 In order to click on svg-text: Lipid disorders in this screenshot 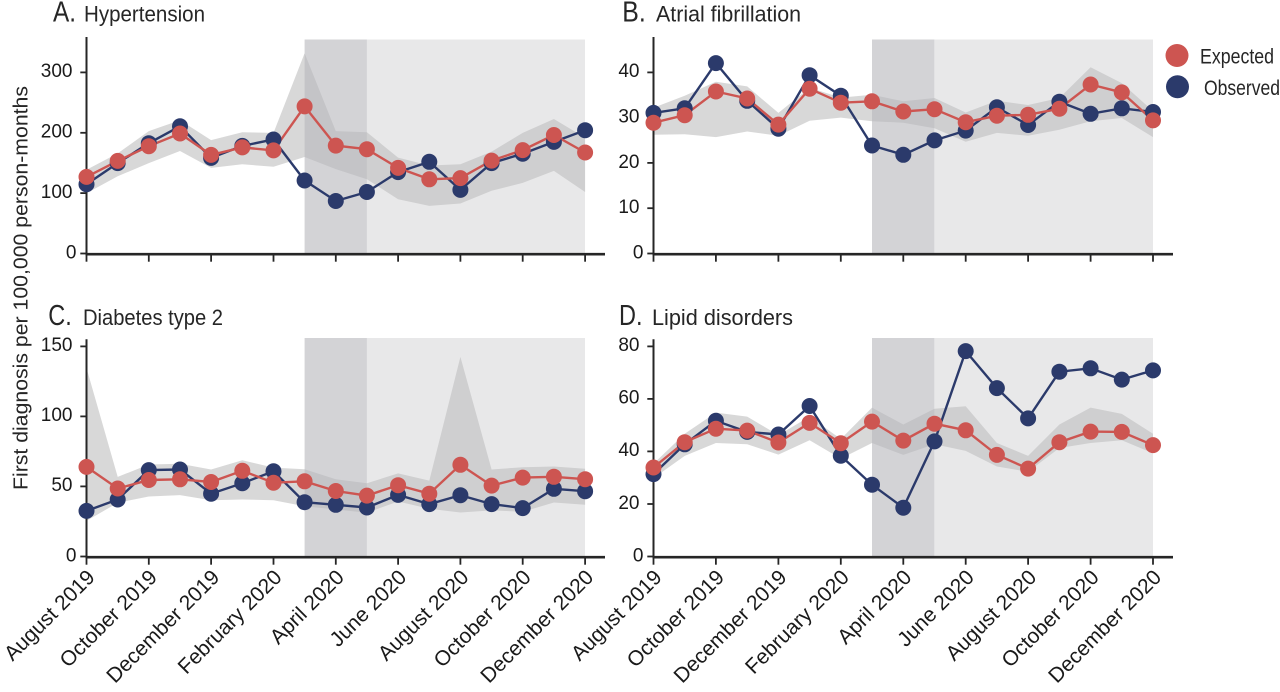, I will do `click(722, 317)`.